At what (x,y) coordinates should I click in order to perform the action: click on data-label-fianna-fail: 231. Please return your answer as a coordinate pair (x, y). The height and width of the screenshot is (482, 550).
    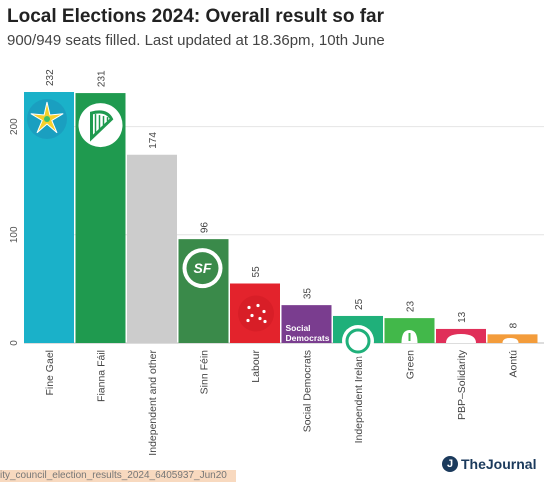
    Looking at the image, I should click on (102, 78).